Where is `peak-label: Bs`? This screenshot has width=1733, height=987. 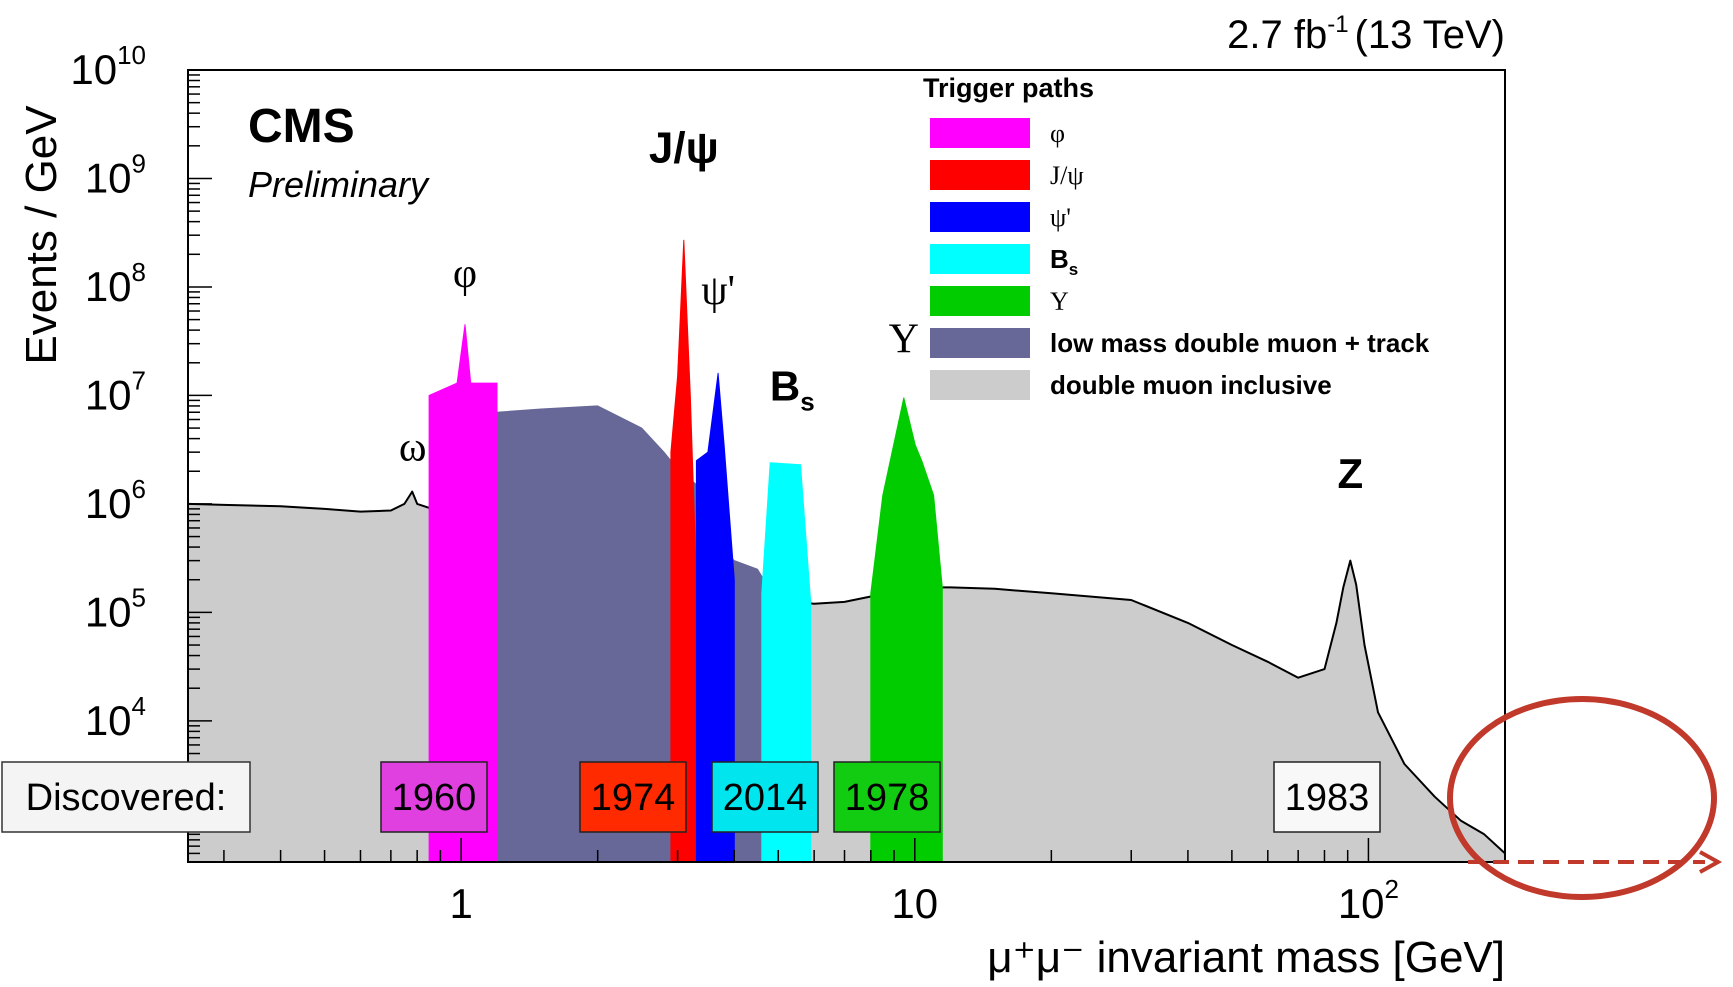 peak-label: Bs is located at coordinates (792, 389).